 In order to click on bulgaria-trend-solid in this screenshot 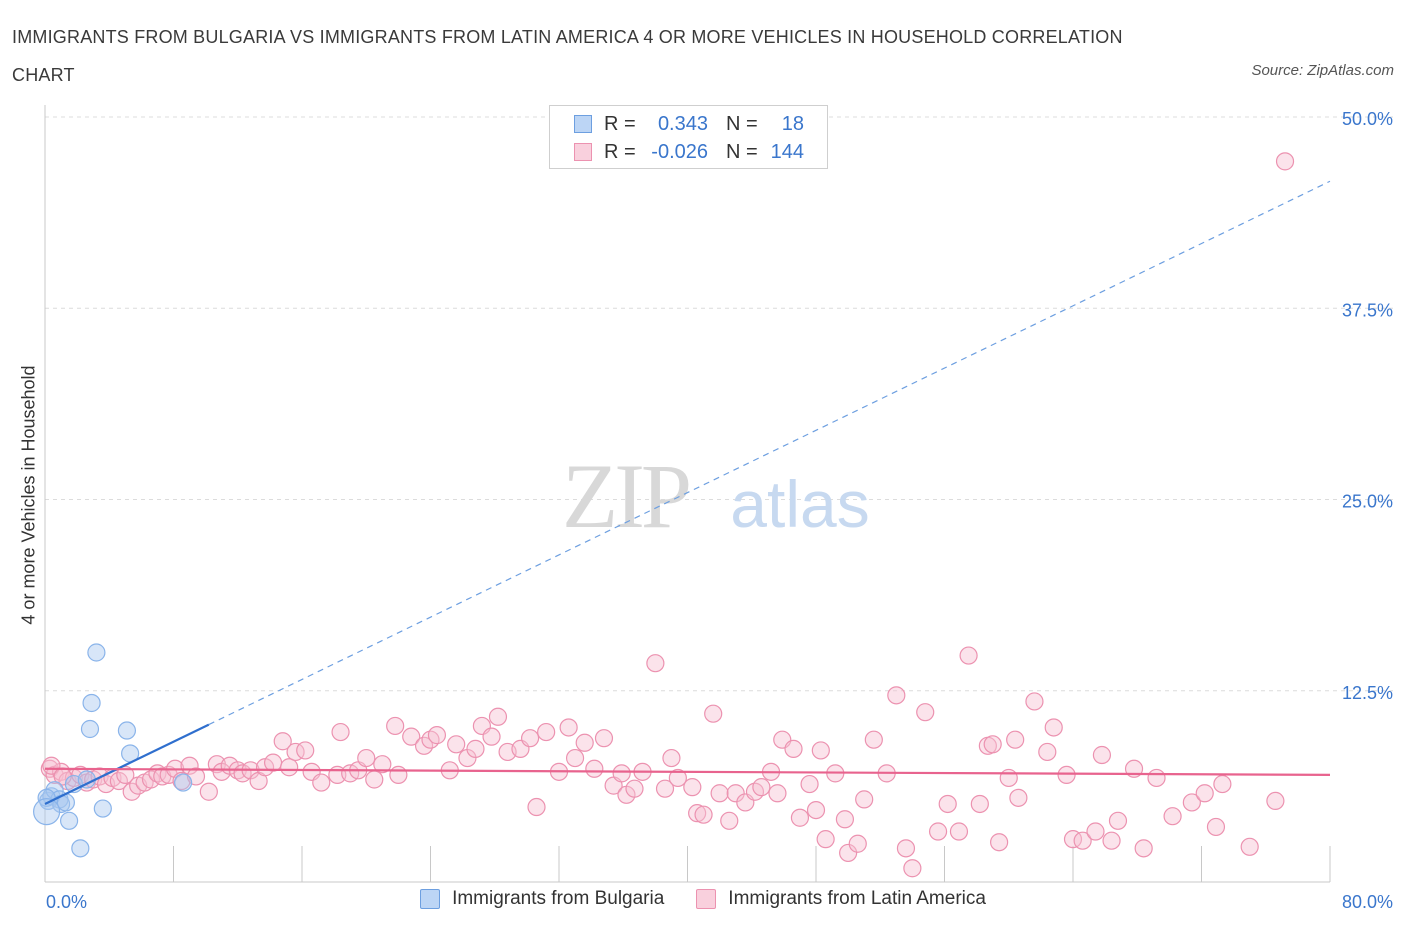, I will do `click(127, 764)`.